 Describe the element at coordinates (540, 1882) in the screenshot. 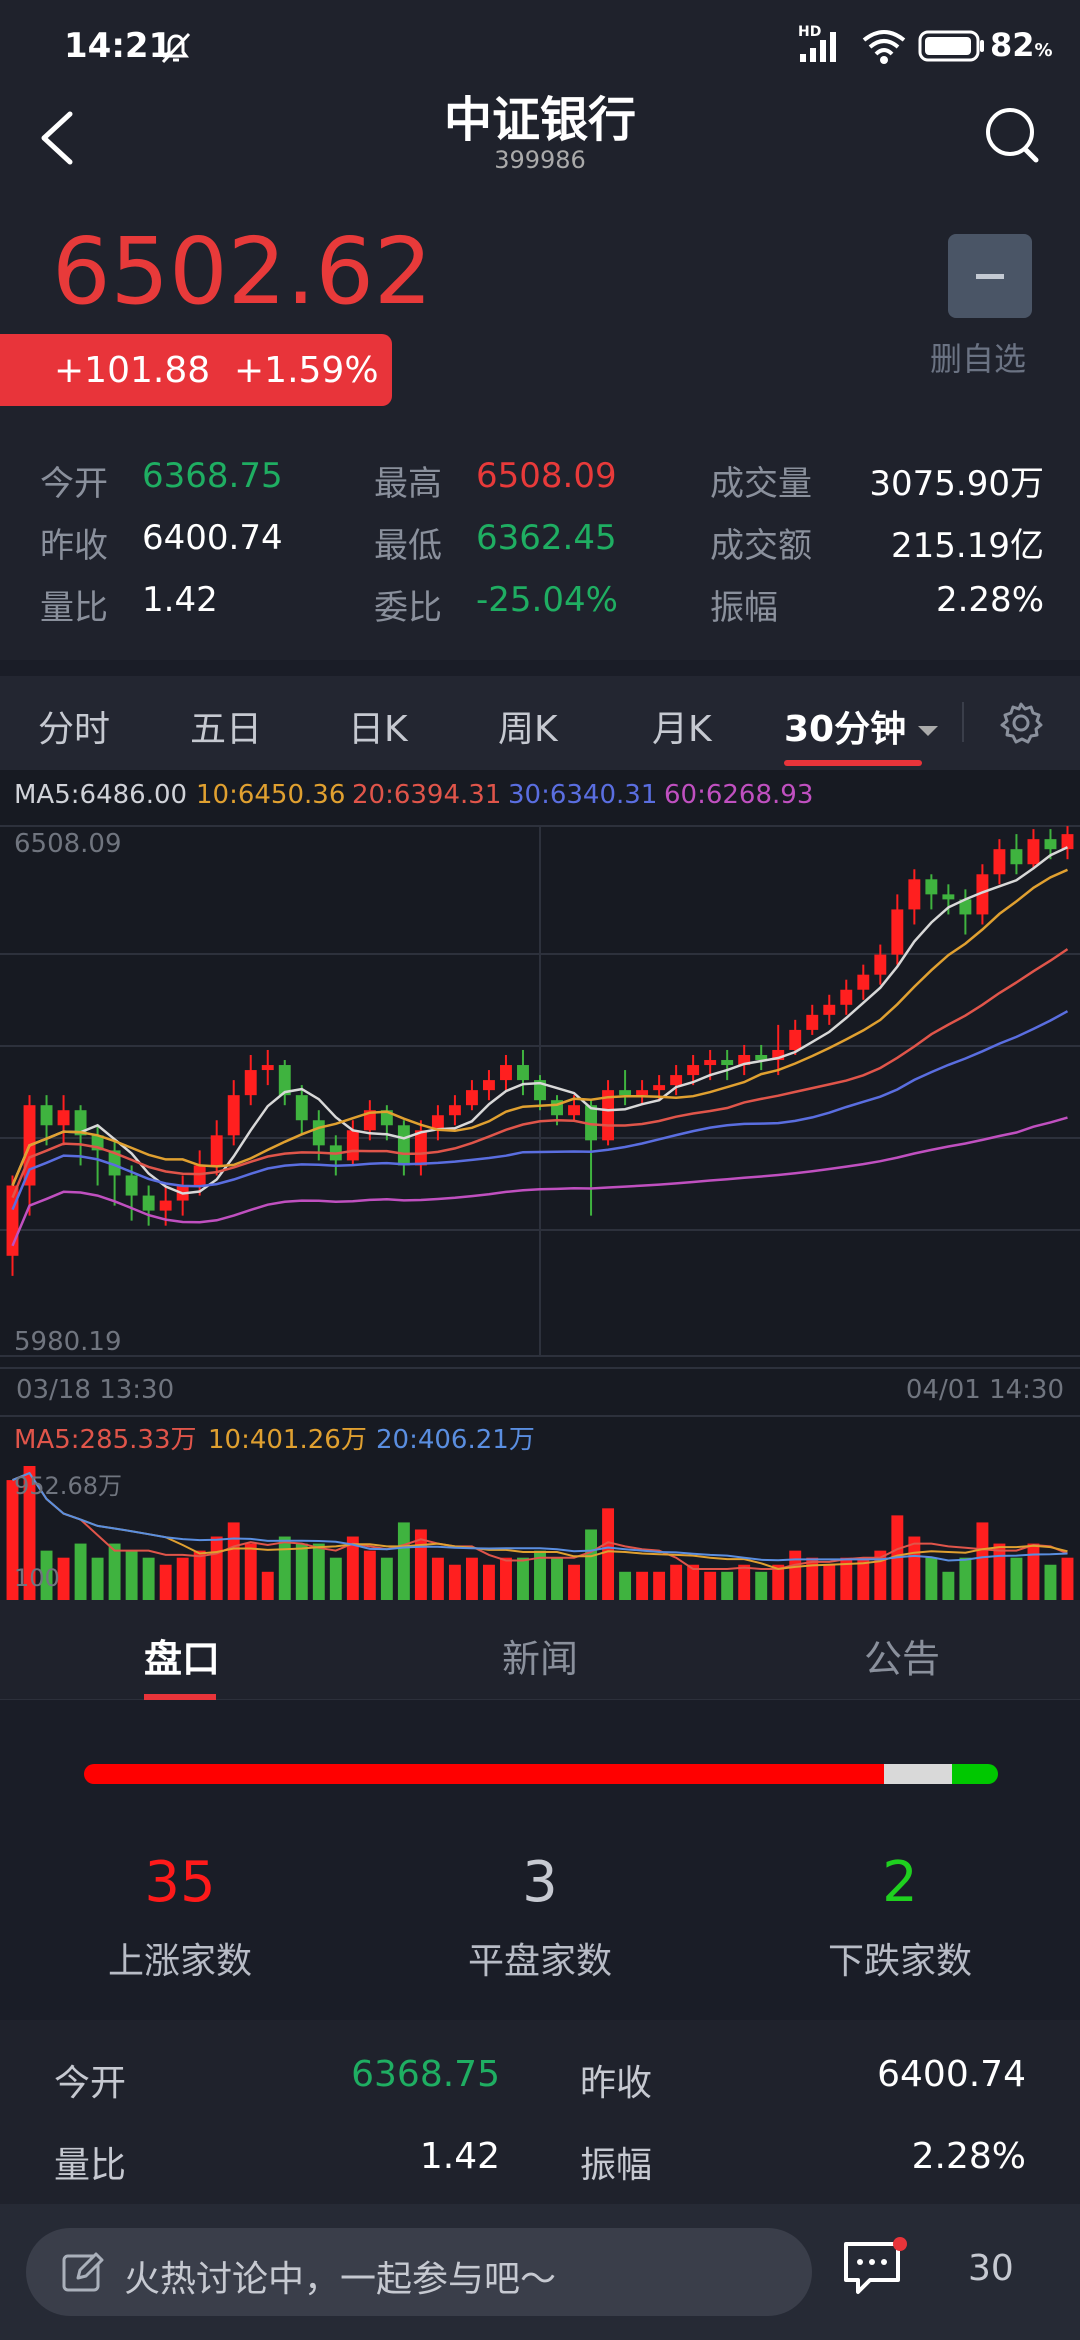

I see `flat-count: 3` at that location.